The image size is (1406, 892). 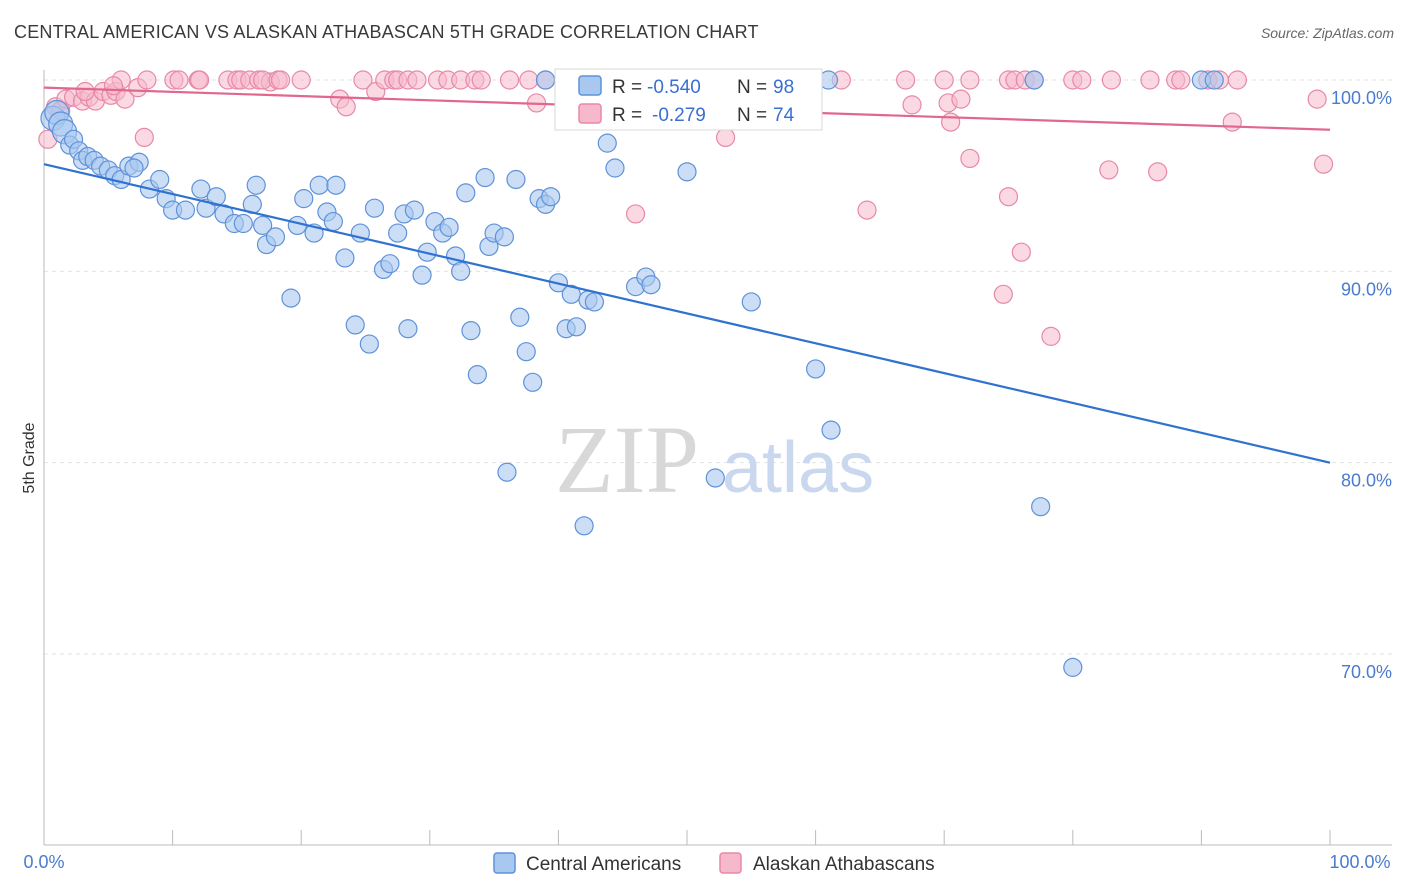 What do you see at coordinates (798, 468) in the screenshot?
I see `watermark-atlas: atlas` at bounding box center [798, 468].